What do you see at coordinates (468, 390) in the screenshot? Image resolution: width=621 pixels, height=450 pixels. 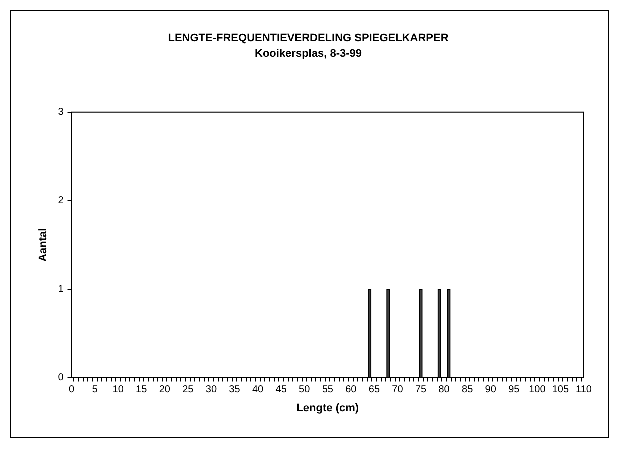 I see `x-tick-label: 85` at bounding box center [468, 390].